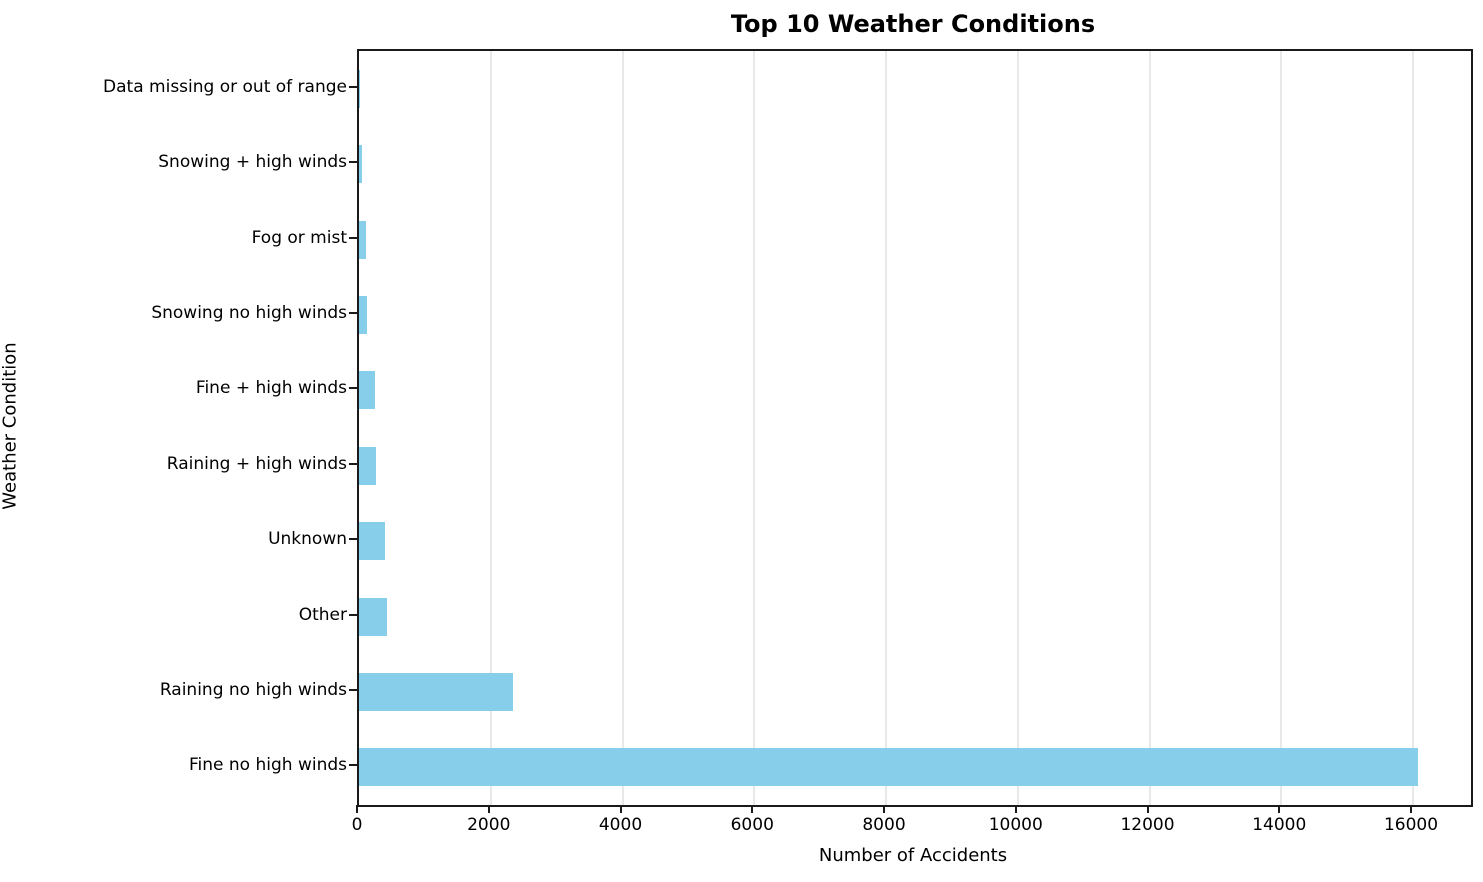 The height and width of the screenshot is (882, 1483). What do you see at coordinates (913, 24) in the screenshot?
I see `chart-title: Top 10 Weather Conditions` at bounding box center [913, 24].